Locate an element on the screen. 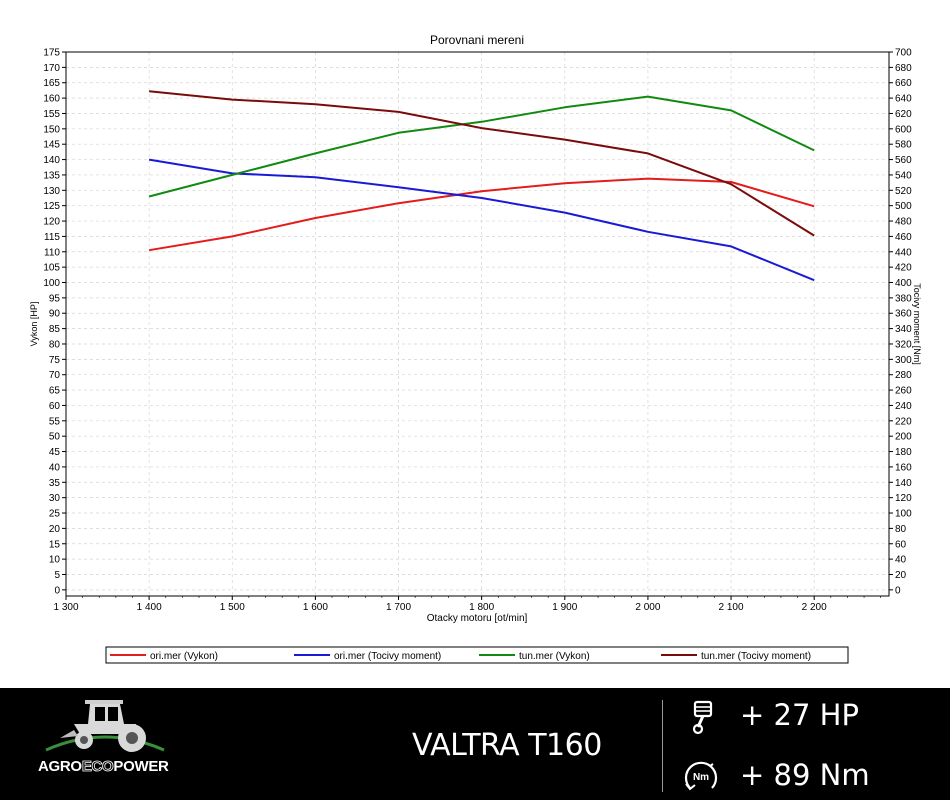 The height and width of the screenshot is (800, 950). y-right-tick-label: 540 is located at coordinates (903, 175).